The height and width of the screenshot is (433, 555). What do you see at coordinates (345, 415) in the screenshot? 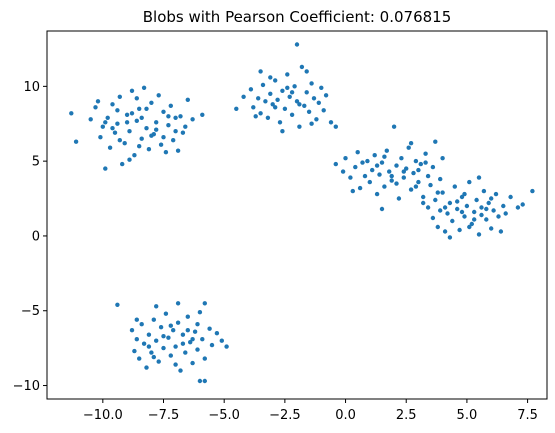
I see `x-tick-label: 0.0` at bounding box center [345, 415].